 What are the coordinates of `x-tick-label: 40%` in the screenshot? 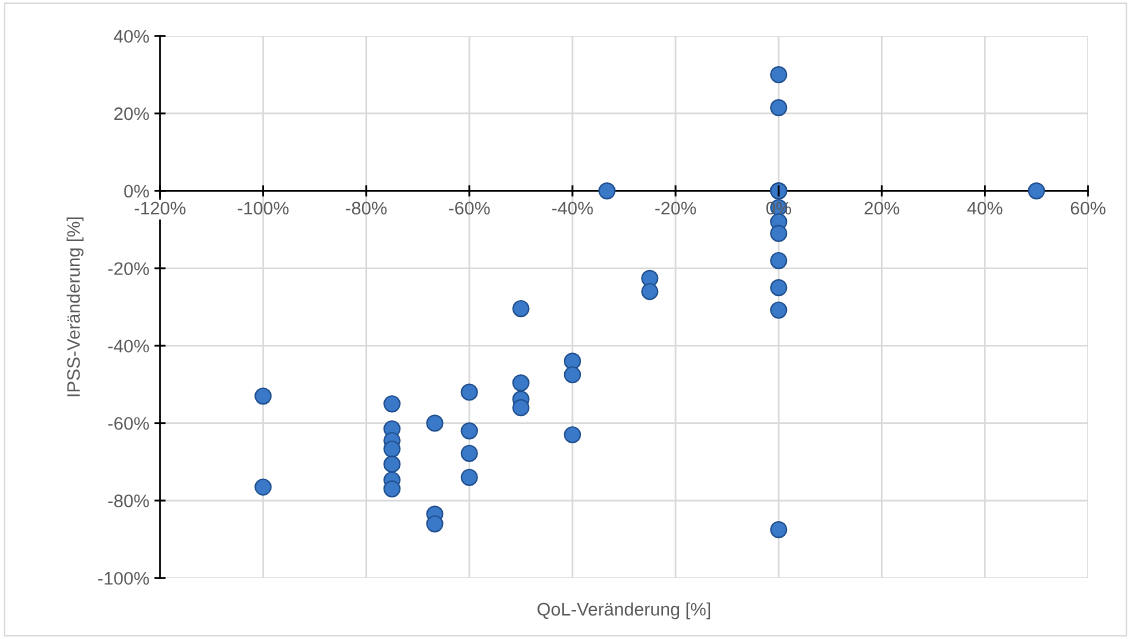 It's located at (985, 208).